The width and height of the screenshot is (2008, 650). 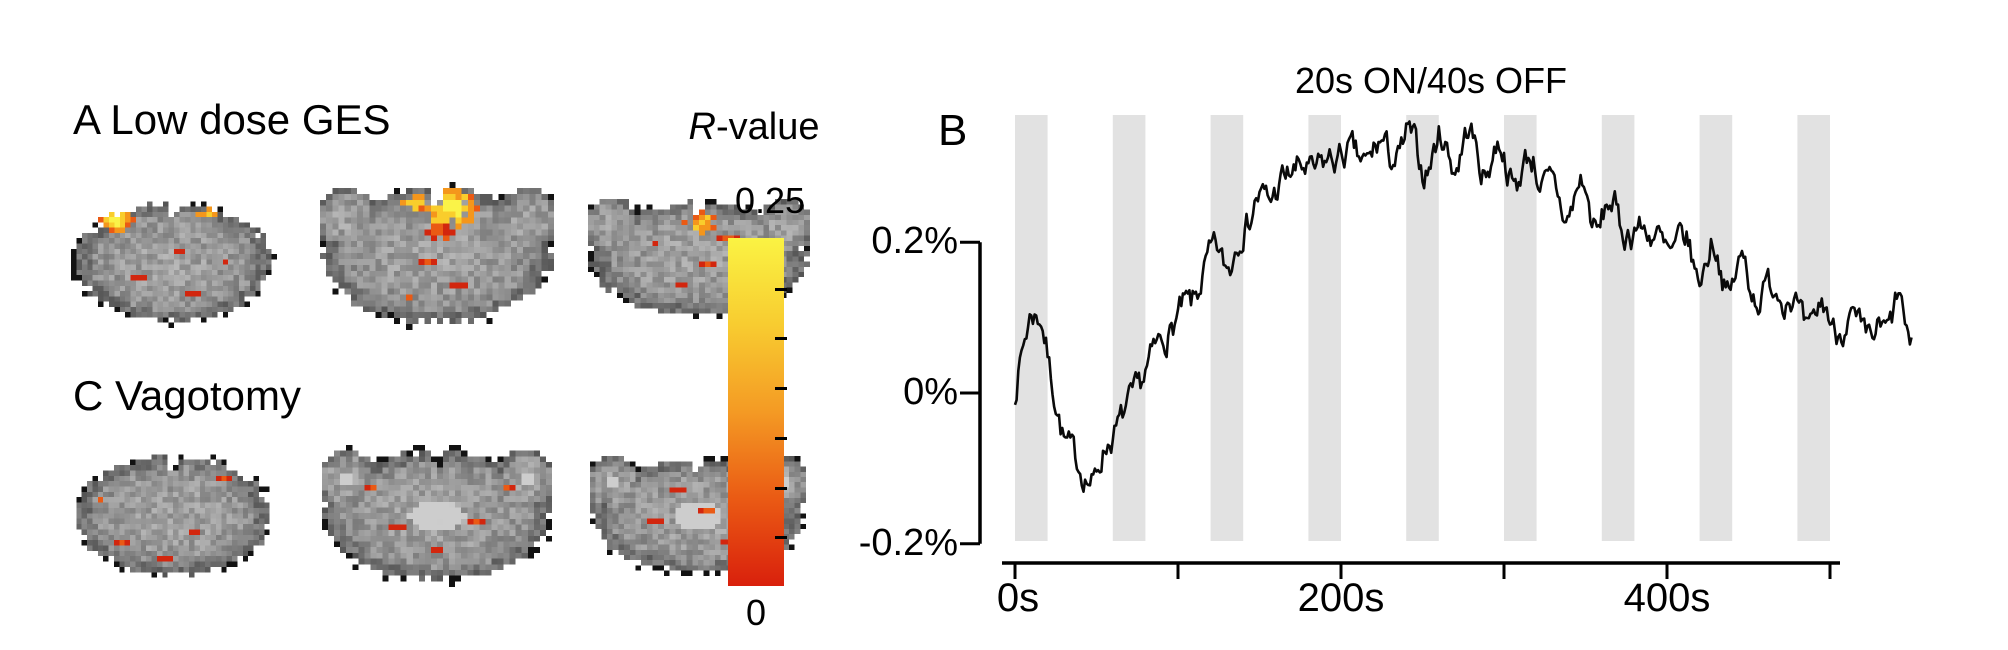 I want to click on colorbar-min-label: 0, so click(x=756, y=612).